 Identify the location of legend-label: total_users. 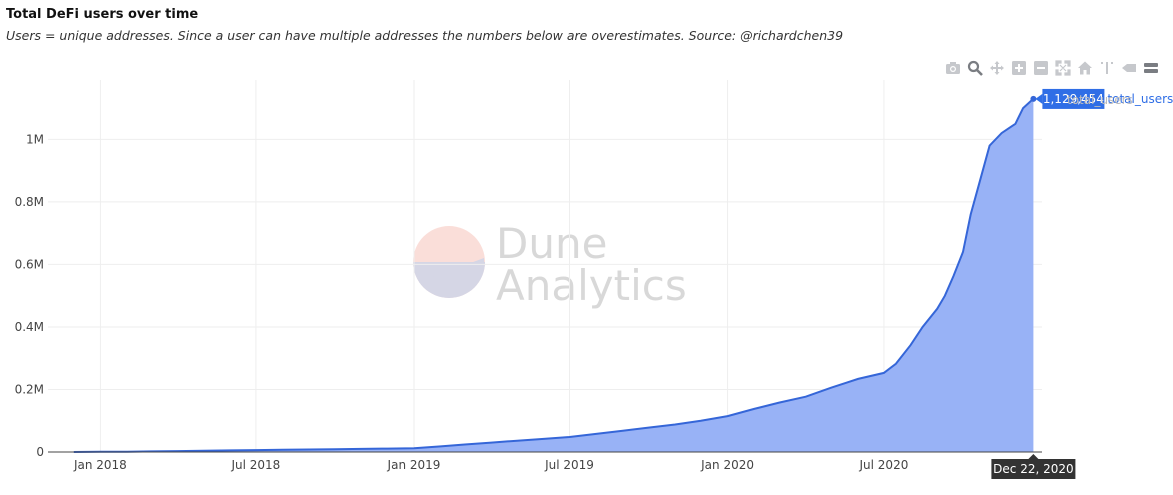
(1100, 100).